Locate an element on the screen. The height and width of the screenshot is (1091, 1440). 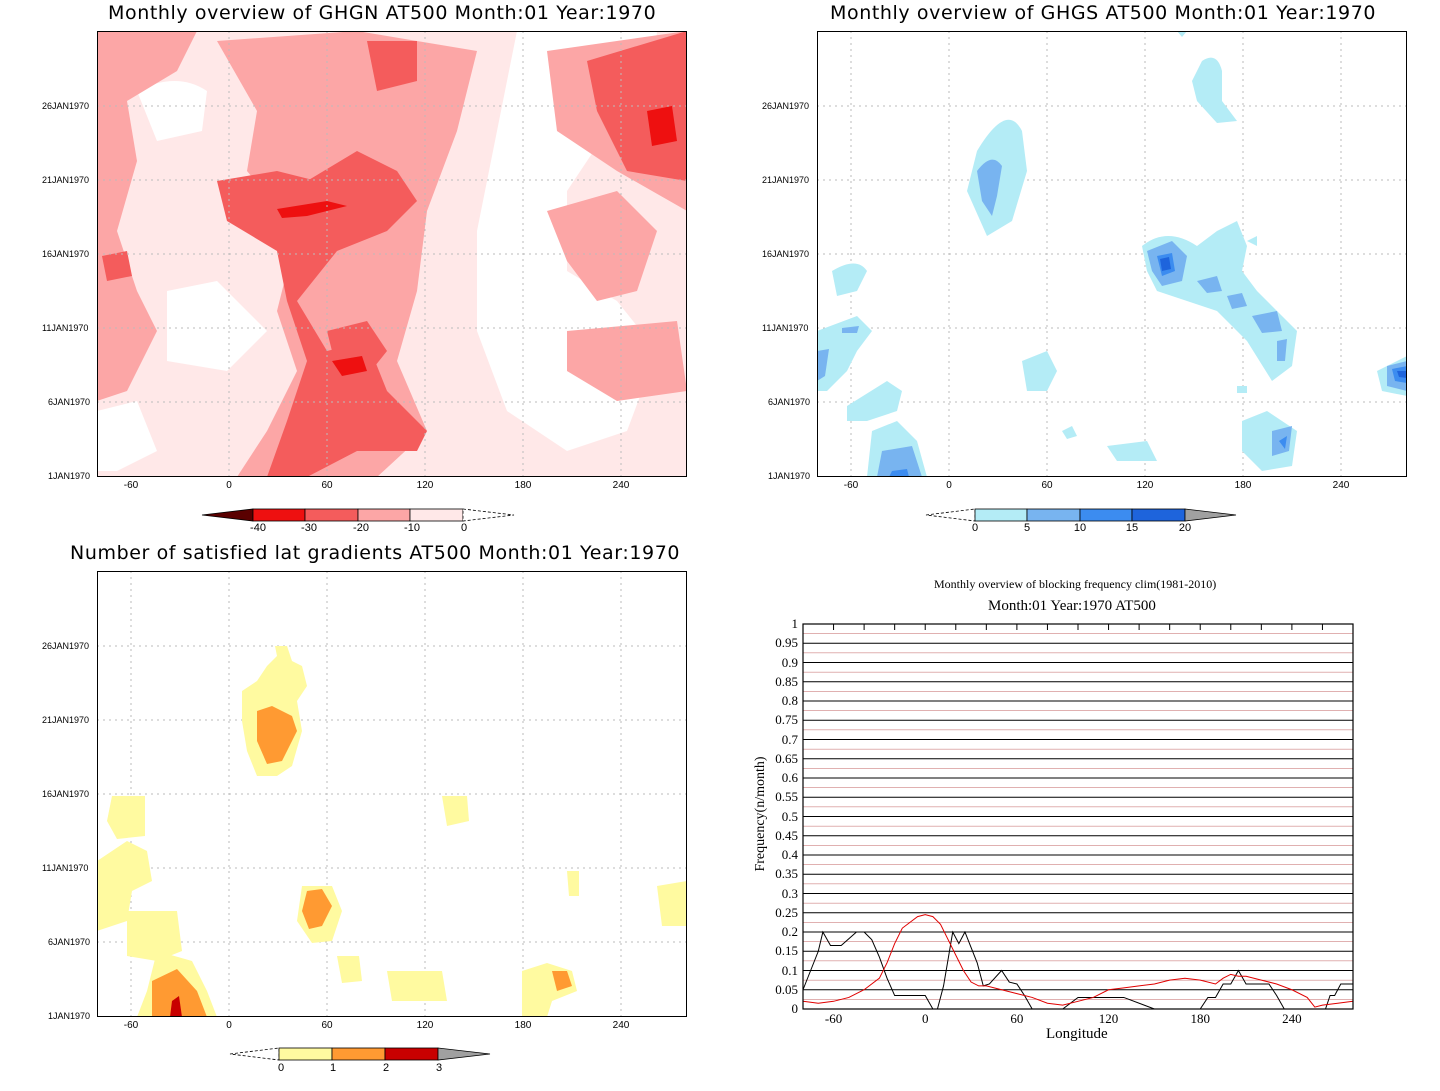
lat-level-1to2 is located at coordinates (361, 860).